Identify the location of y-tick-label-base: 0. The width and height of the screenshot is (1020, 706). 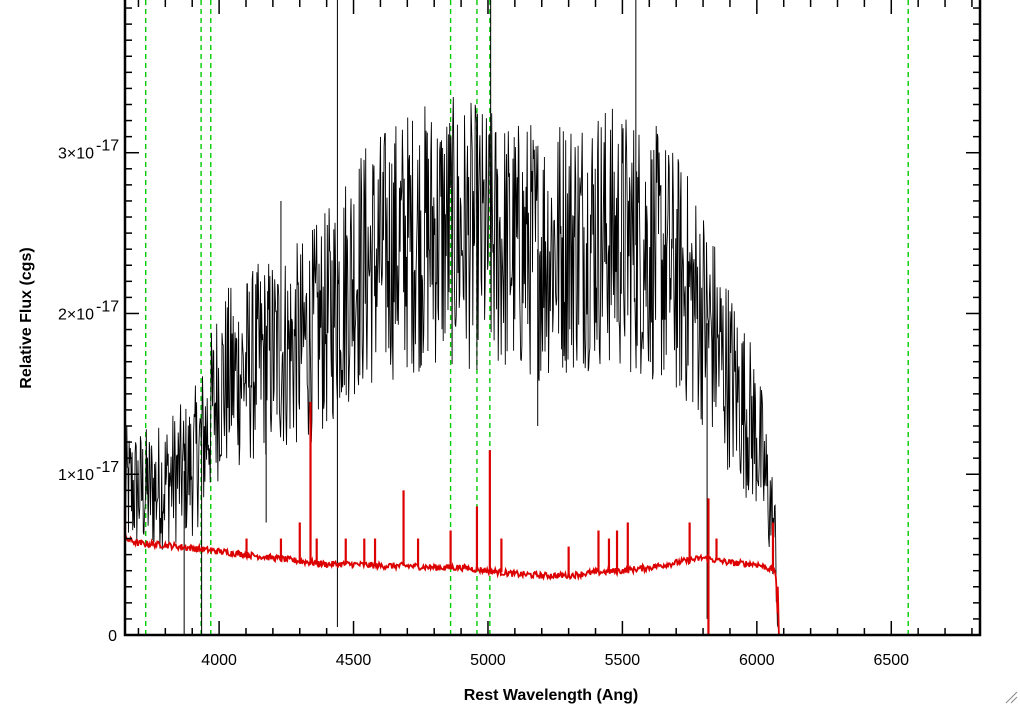
(112, 636).